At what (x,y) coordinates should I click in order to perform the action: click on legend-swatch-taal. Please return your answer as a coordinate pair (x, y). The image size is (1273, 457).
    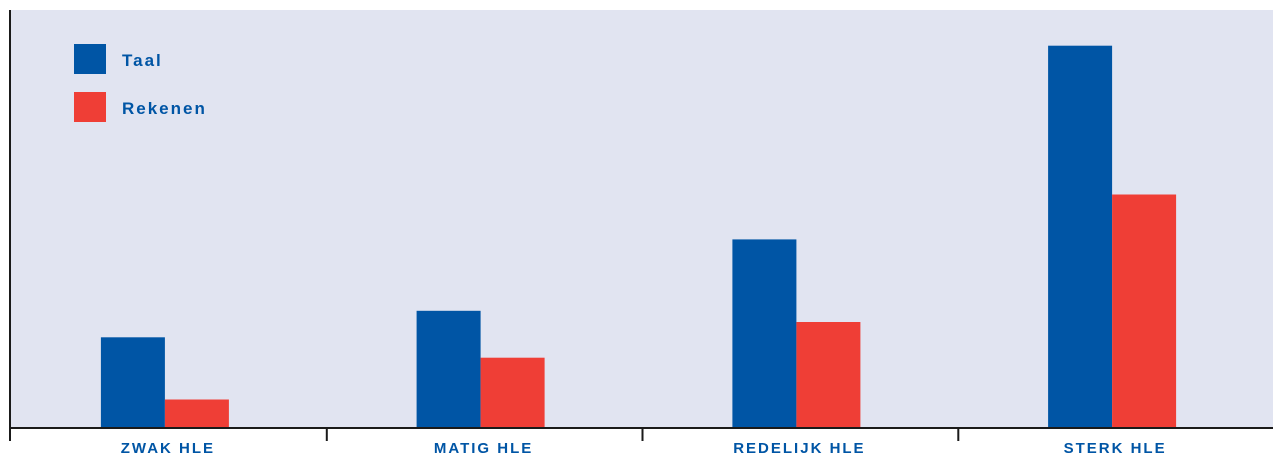
    Looking at the image, I should click on (90, 59).